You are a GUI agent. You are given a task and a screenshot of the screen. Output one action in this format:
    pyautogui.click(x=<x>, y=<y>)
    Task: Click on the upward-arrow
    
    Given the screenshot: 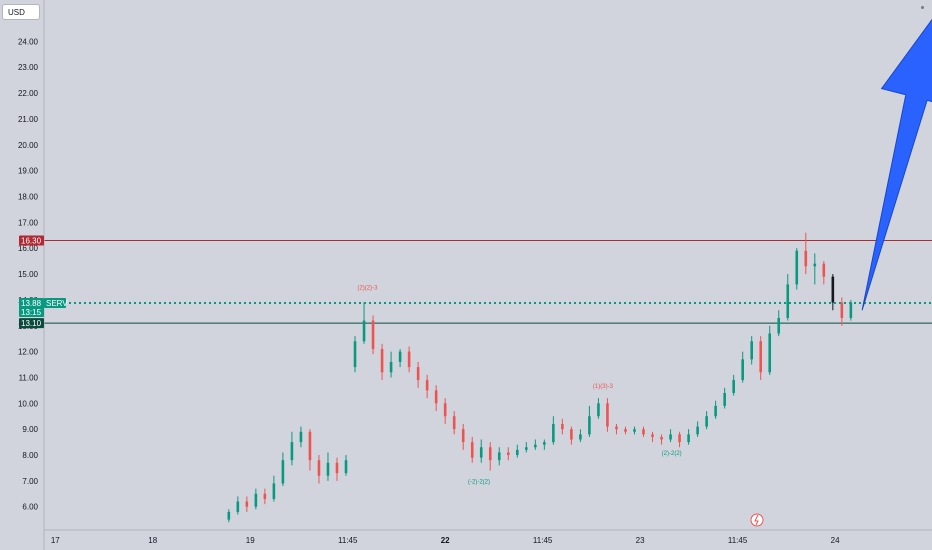 What is the action you would take?
    pyautogui.click(x=896, y=160)
    